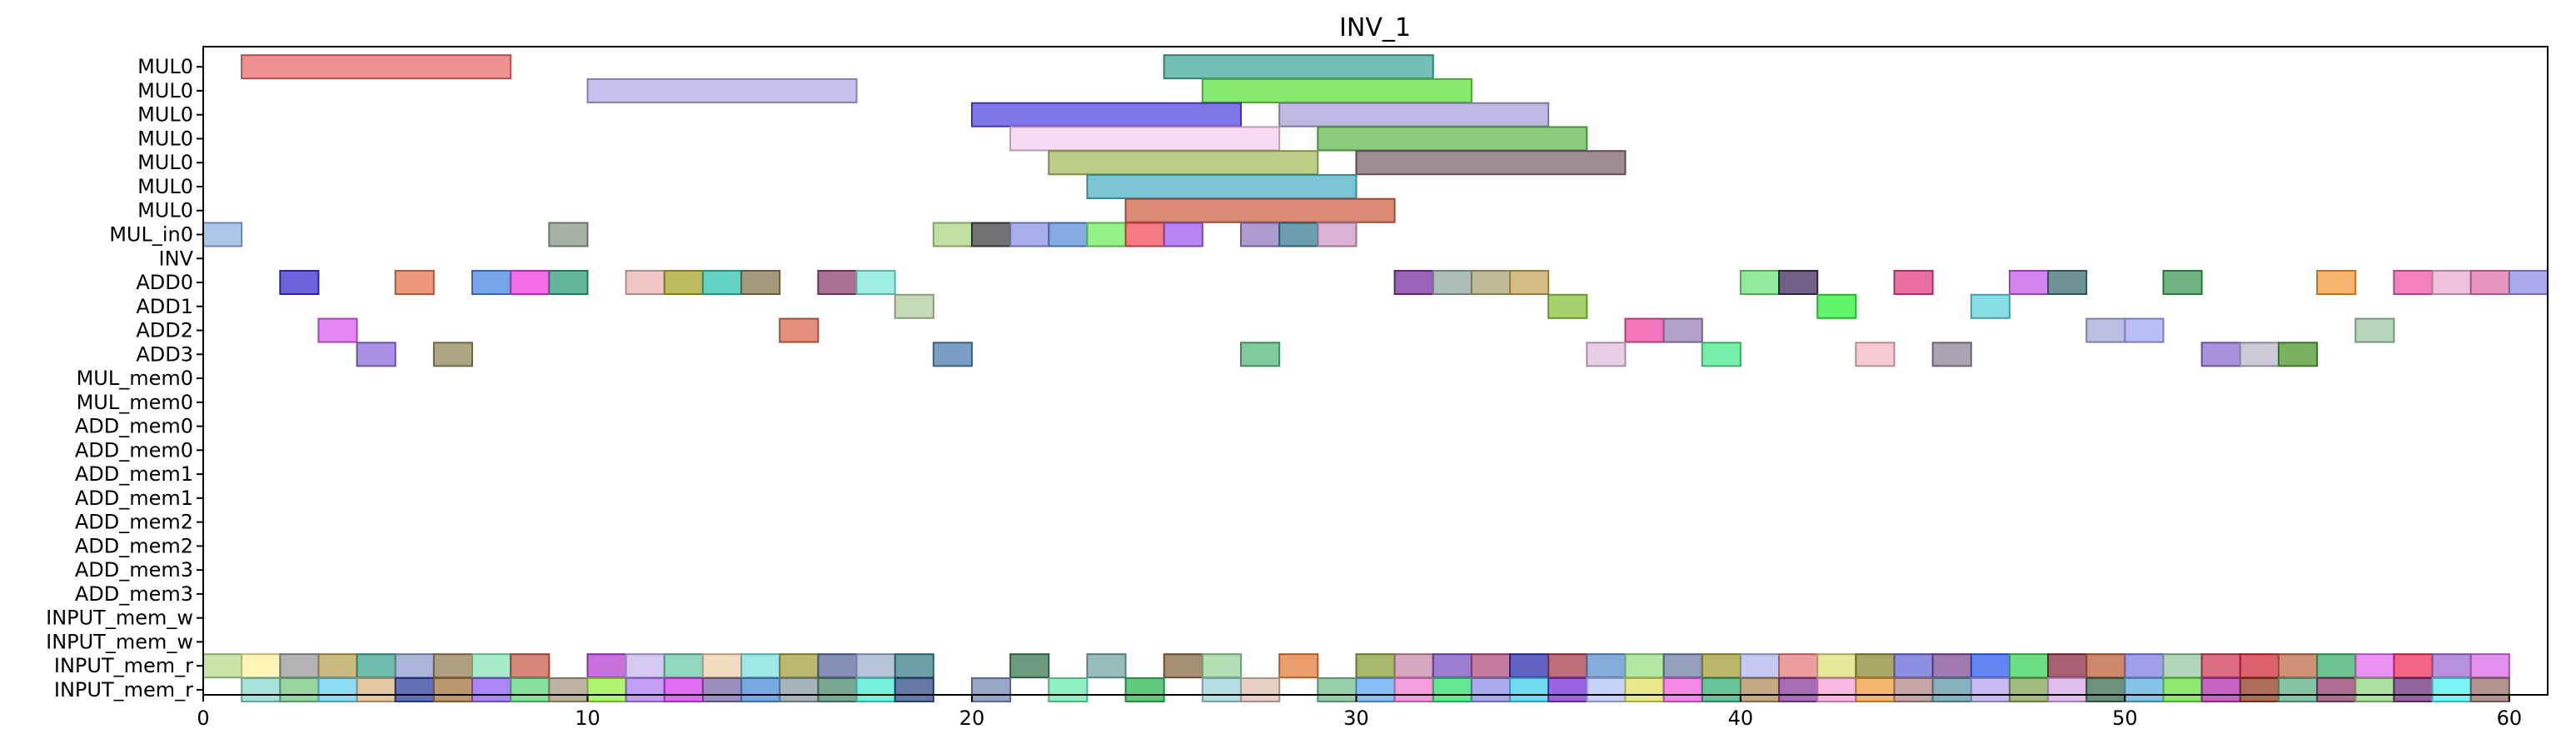  Describe the element at coordinates (1375, 27) in the screenshot. I see `chart-title: INV_1` at that location.